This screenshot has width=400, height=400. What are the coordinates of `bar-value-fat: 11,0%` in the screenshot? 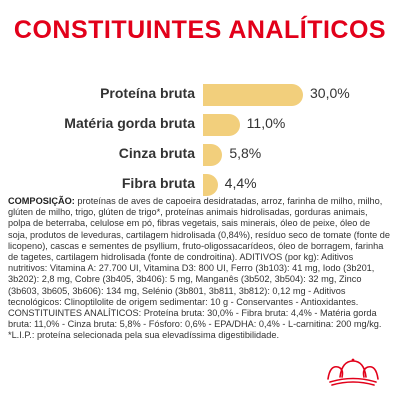 It's located at (266, 123).